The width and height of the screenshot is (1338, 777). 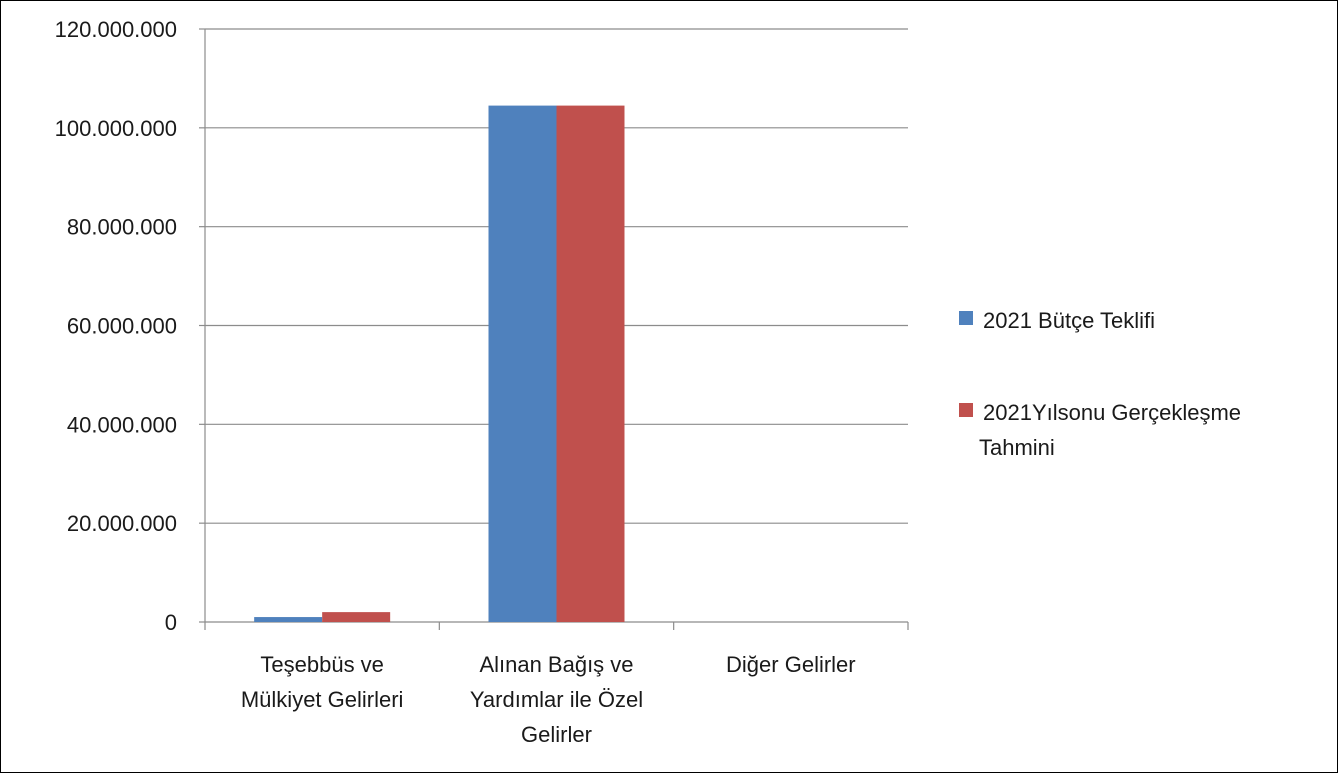 What do you see at coordinates (116, 29) in the screenshot?
I see `y-tick-label: 120.000.000` at bounding box center [116, 29].